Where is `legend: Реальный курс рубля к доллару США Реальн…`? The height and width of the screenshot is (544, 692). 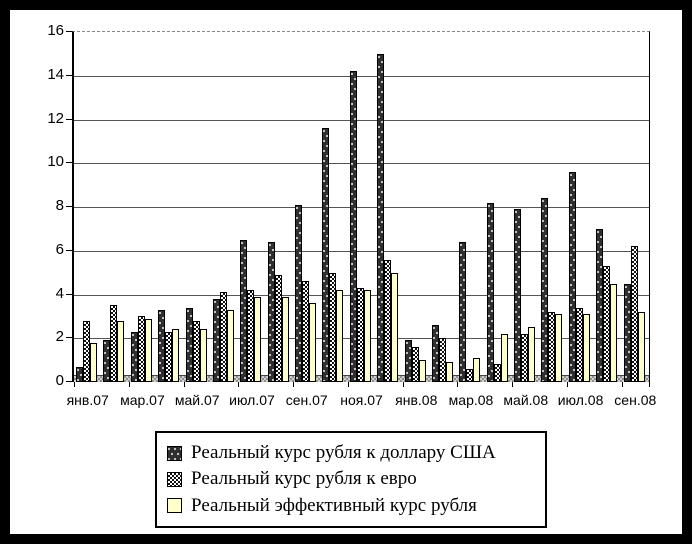
legend: Реальный курс рубля к доллару США Реальн… is located at coordinates (351, 479).